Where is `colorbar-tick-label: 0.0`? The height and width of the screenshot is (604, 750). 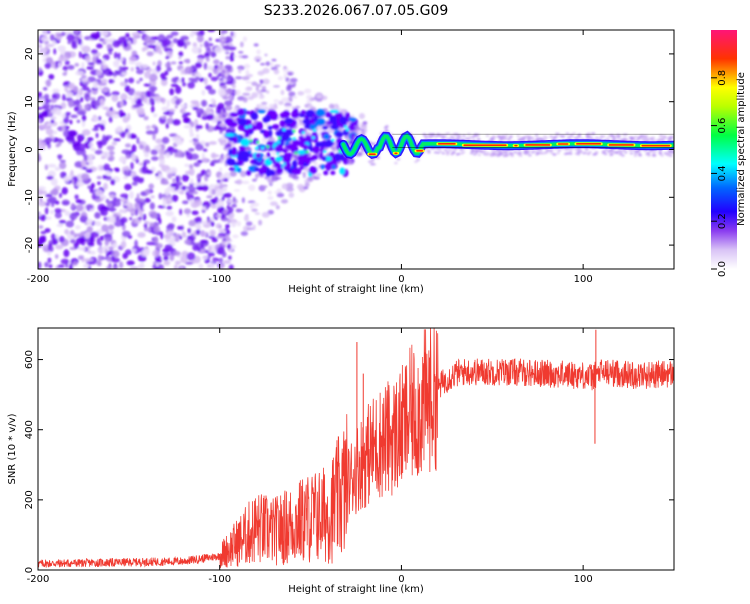
colorbar-tick-label: 0.0 is located at coordinates (722, 269).